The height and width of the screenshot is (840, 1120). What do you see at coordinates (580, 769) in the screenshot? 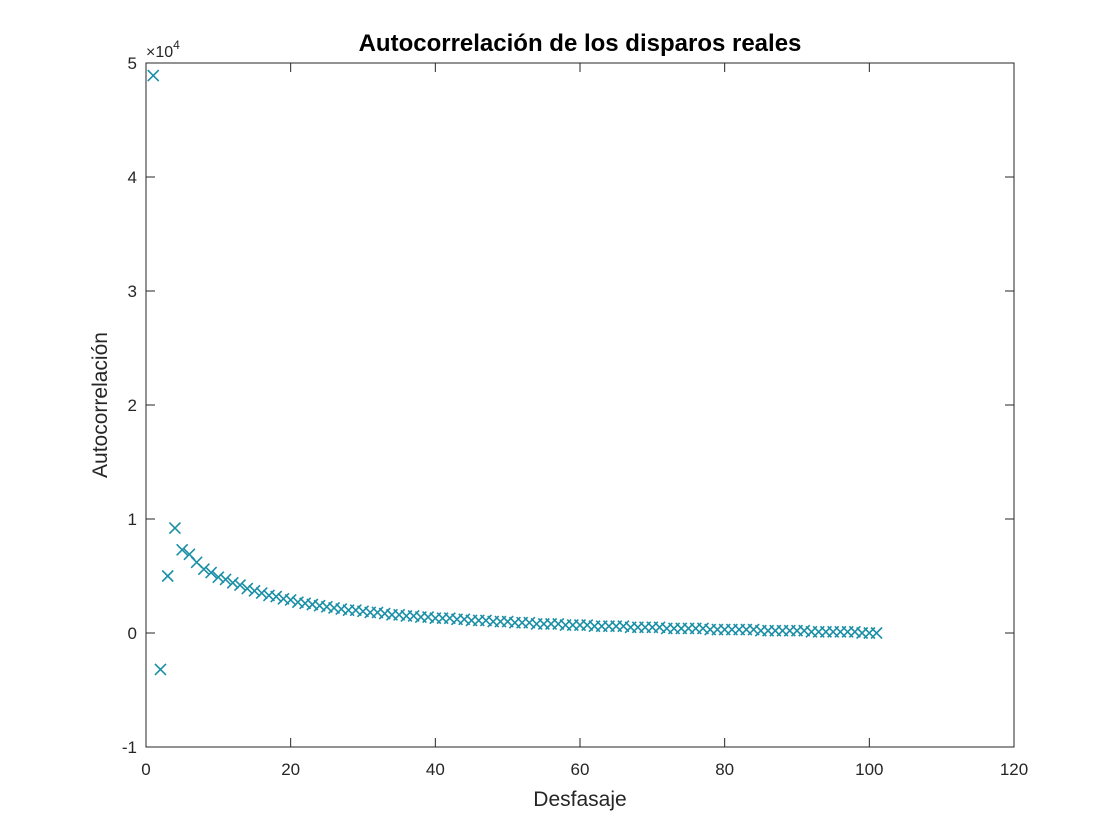
I see `x-tick-label: 60` at bounding box center [580, 769].